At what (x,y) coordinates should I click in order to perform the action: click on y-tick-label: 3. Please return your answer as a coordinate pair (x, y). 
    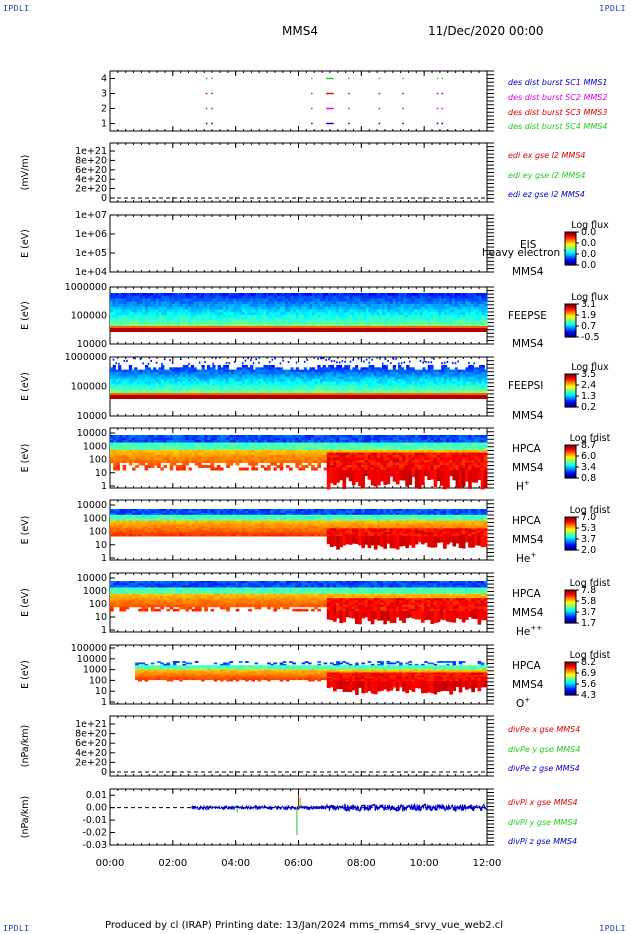
    Looking at the image, I should click on (104, 94).